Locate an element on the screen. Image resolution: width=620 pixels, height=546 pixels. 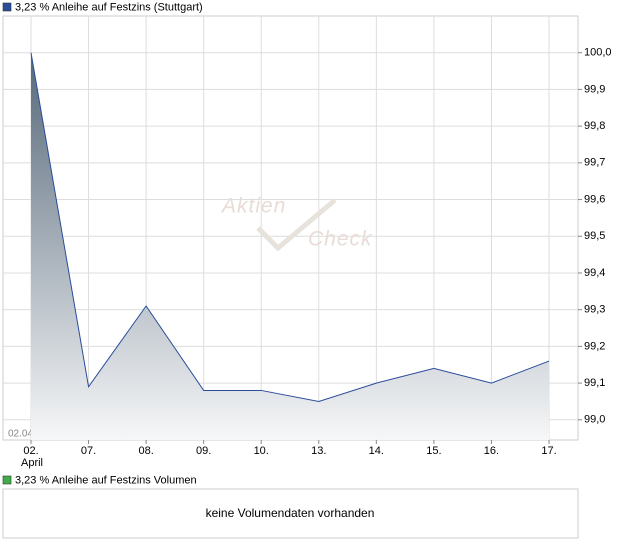
y-tick-label: 99,4 is located at coordinates (594, 273).